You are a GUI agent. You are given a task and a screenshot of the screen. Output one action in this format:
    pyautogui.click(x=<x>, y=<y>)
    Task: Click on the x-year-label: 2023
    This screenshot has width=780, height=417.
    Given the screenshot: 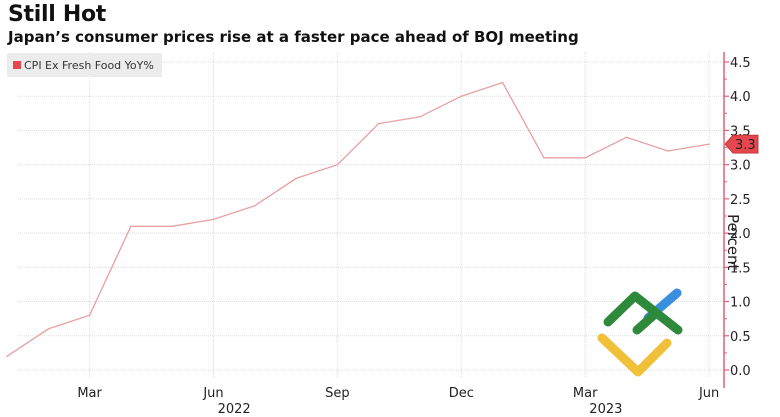 What is the action you would take?
    pyautogui.click(x=605, y=409)
    